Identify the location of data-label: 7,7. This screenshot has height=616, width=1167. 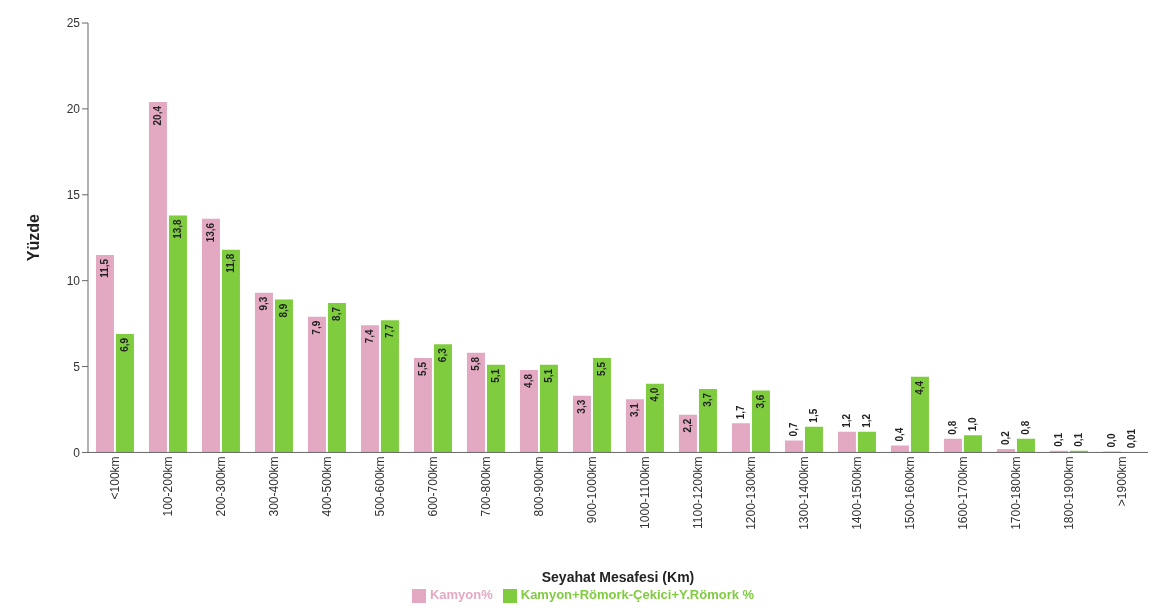
(390, 331).